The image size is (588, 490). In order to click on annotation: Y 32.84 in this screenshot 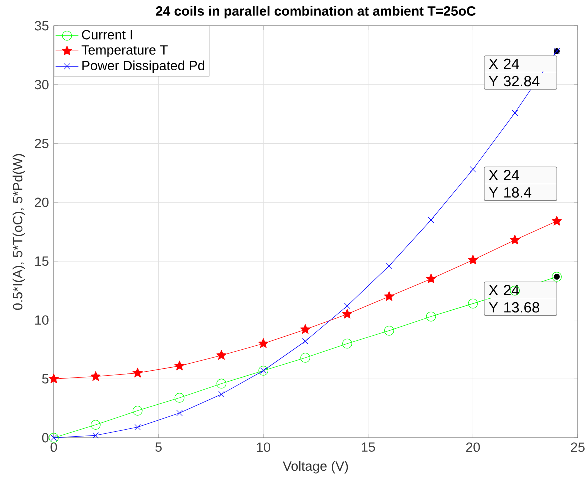, I will do `click(514, 81)`.